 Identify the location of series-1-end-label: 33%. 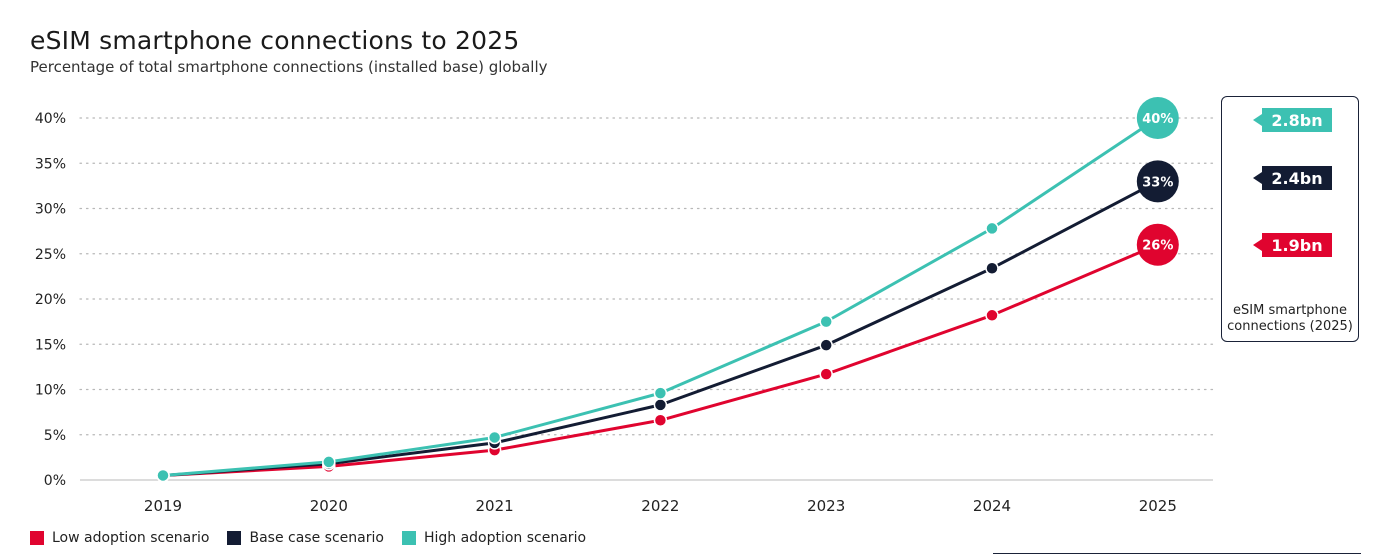
(1157, 182).